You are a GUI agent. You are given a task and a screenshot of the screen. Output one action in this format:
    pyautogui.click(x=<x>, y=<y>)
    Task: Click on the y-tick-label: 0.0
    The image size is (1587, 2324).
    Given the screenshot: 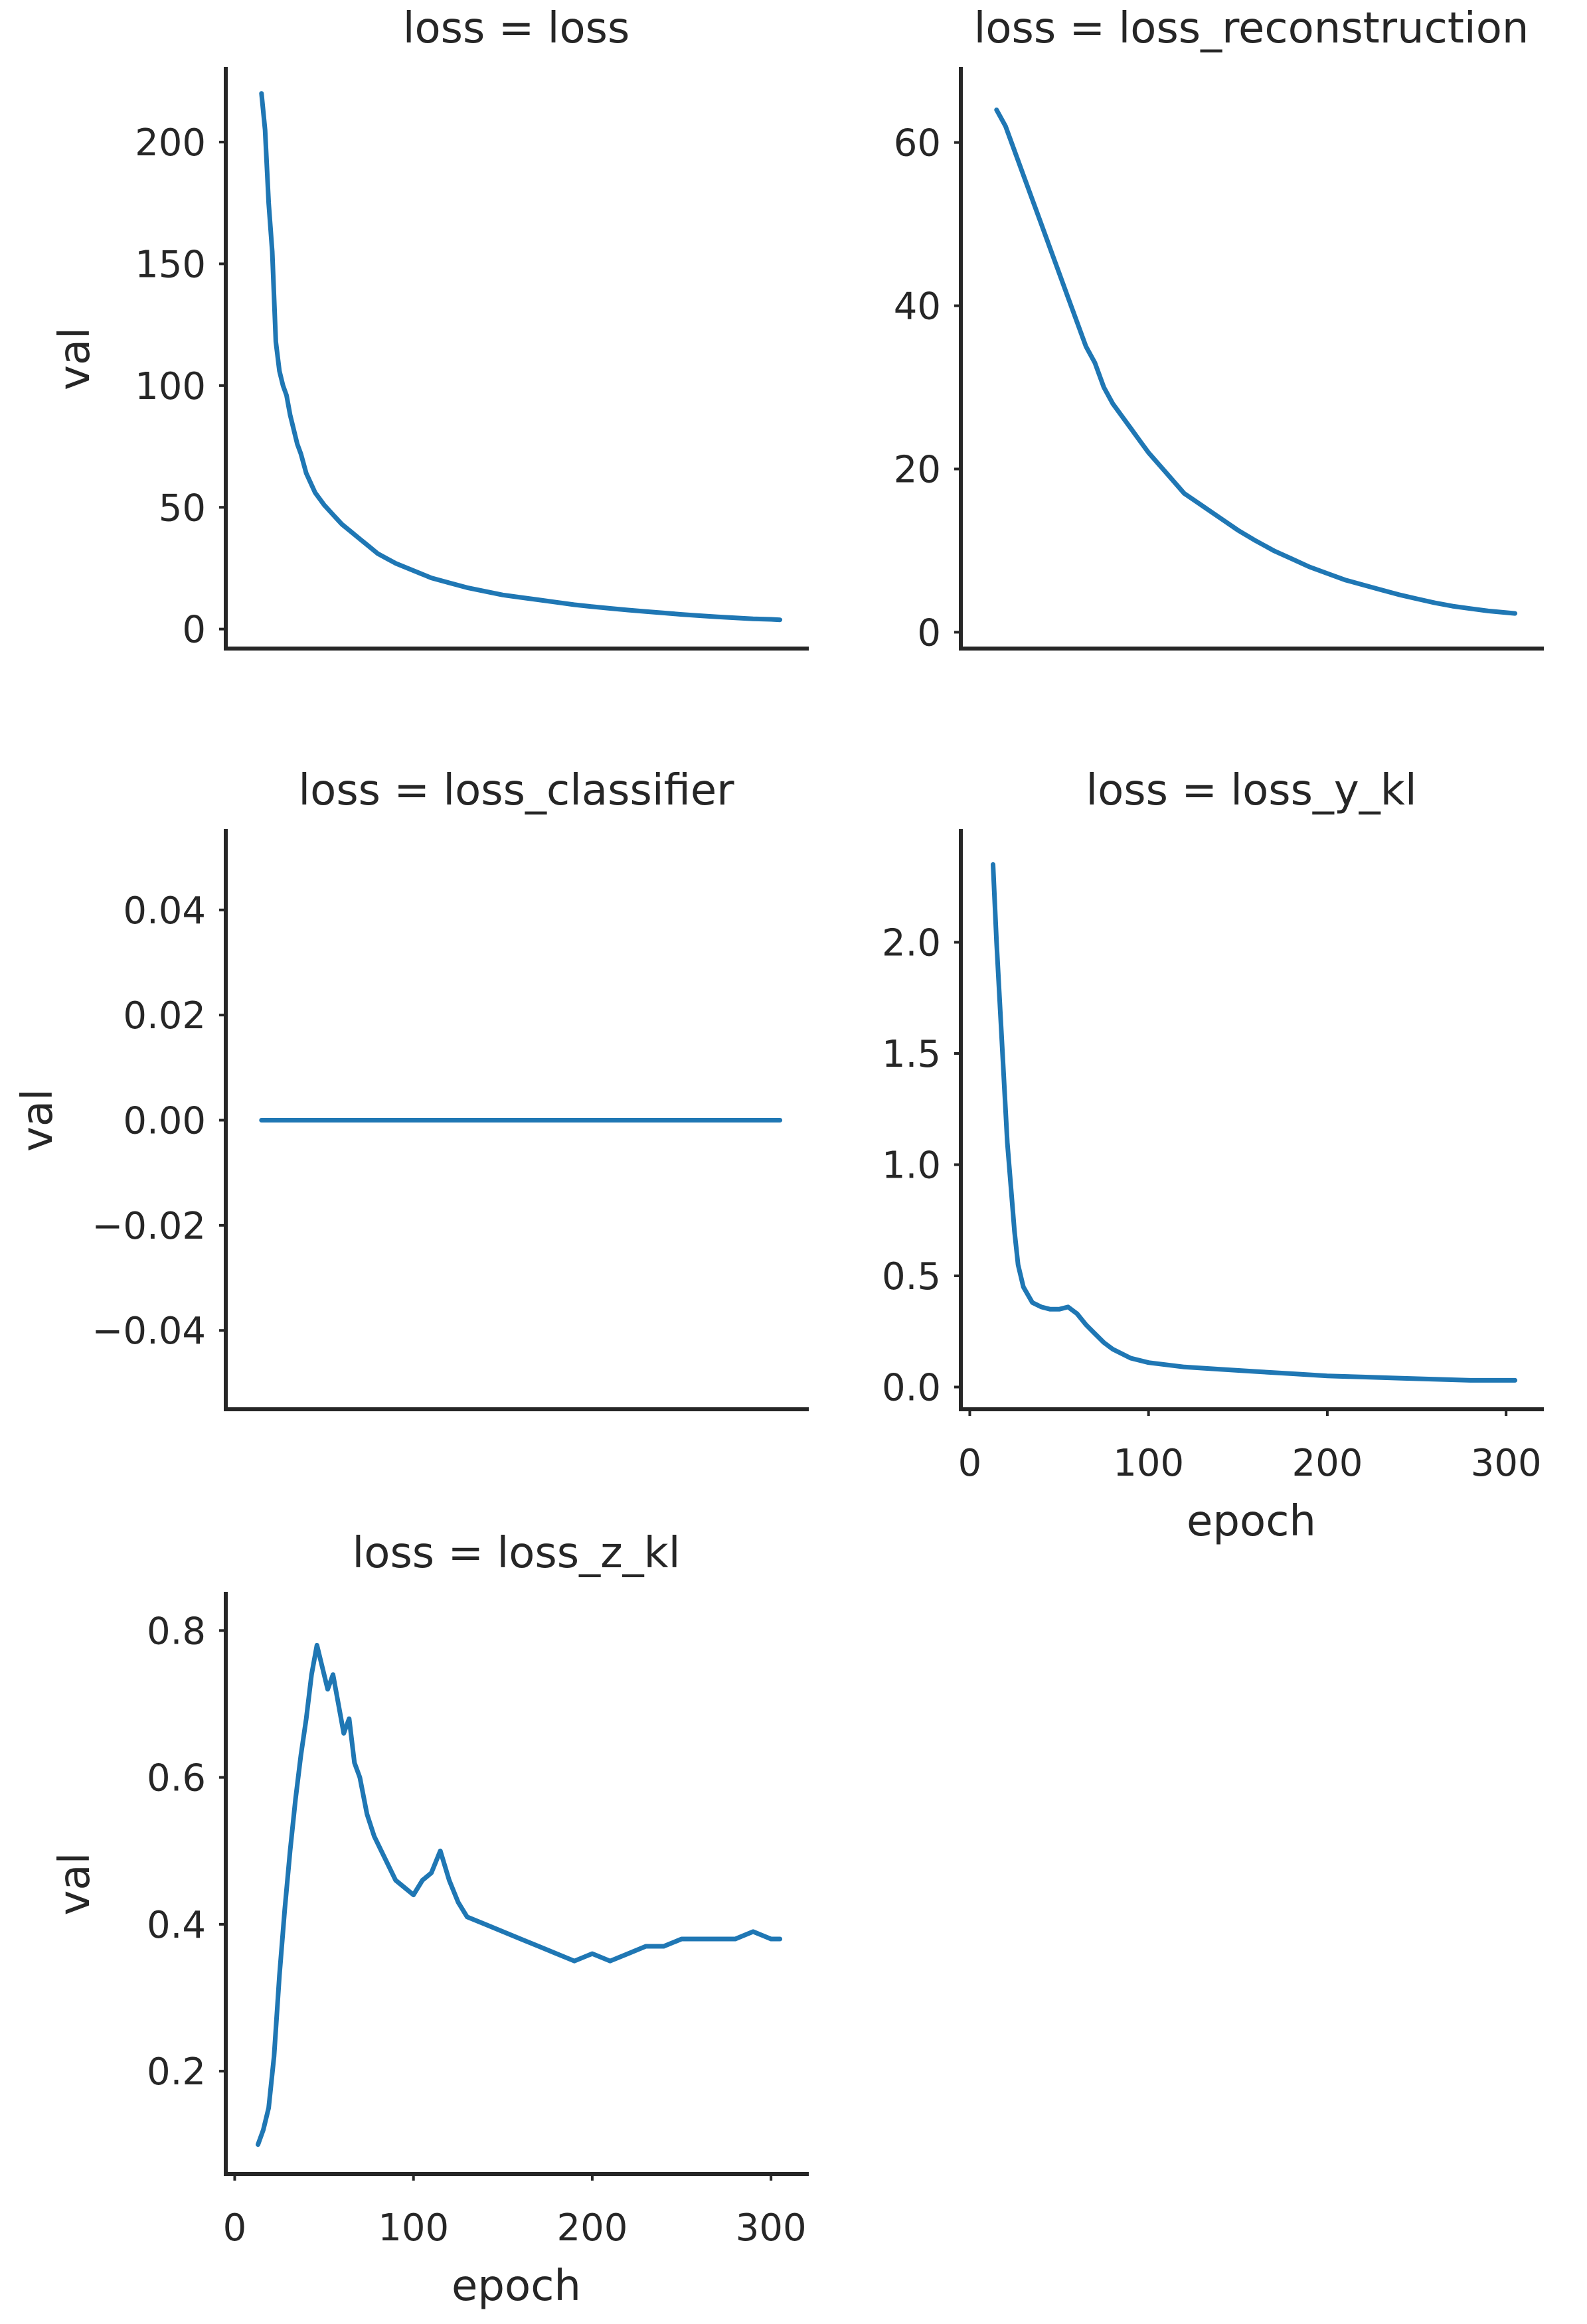 What is the action you would take?
    pyautogui.click(x=912, y=1388)
    